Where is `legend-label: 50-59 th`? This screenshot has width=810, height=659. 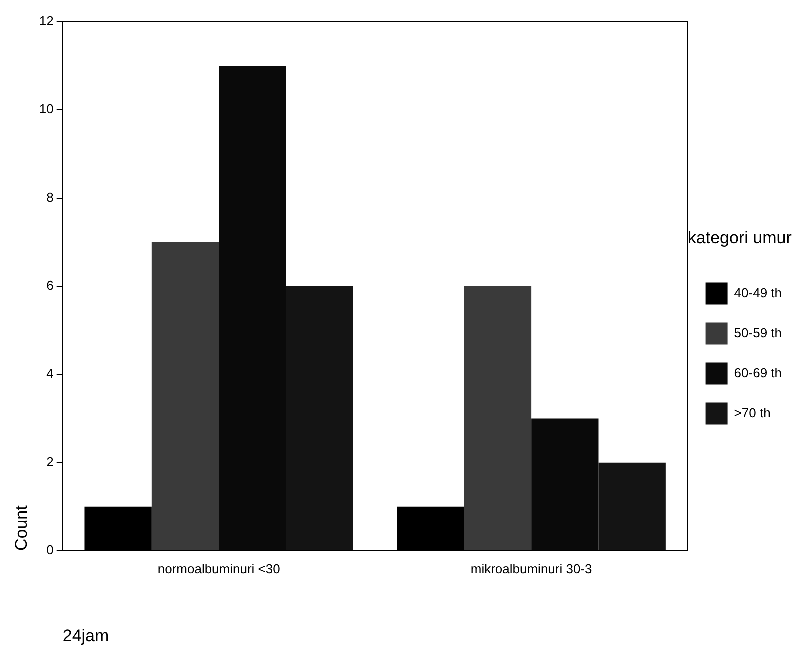
legend-label: 50-59 th is located at coordinates (758, 332).